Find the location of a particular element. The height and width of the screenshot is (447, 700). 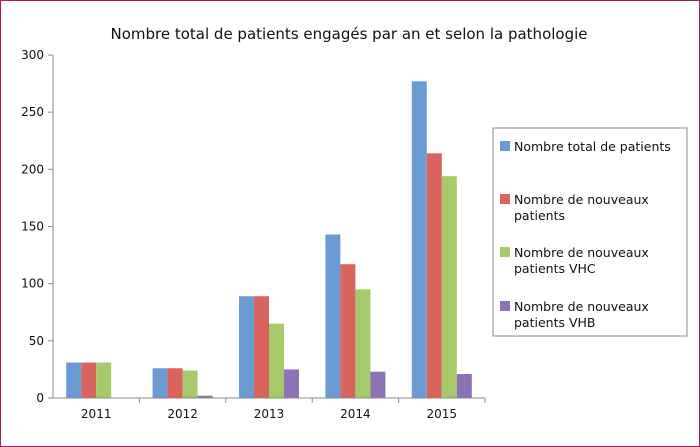

x-tick-label: 2012 is located at coordinates (182, 414).